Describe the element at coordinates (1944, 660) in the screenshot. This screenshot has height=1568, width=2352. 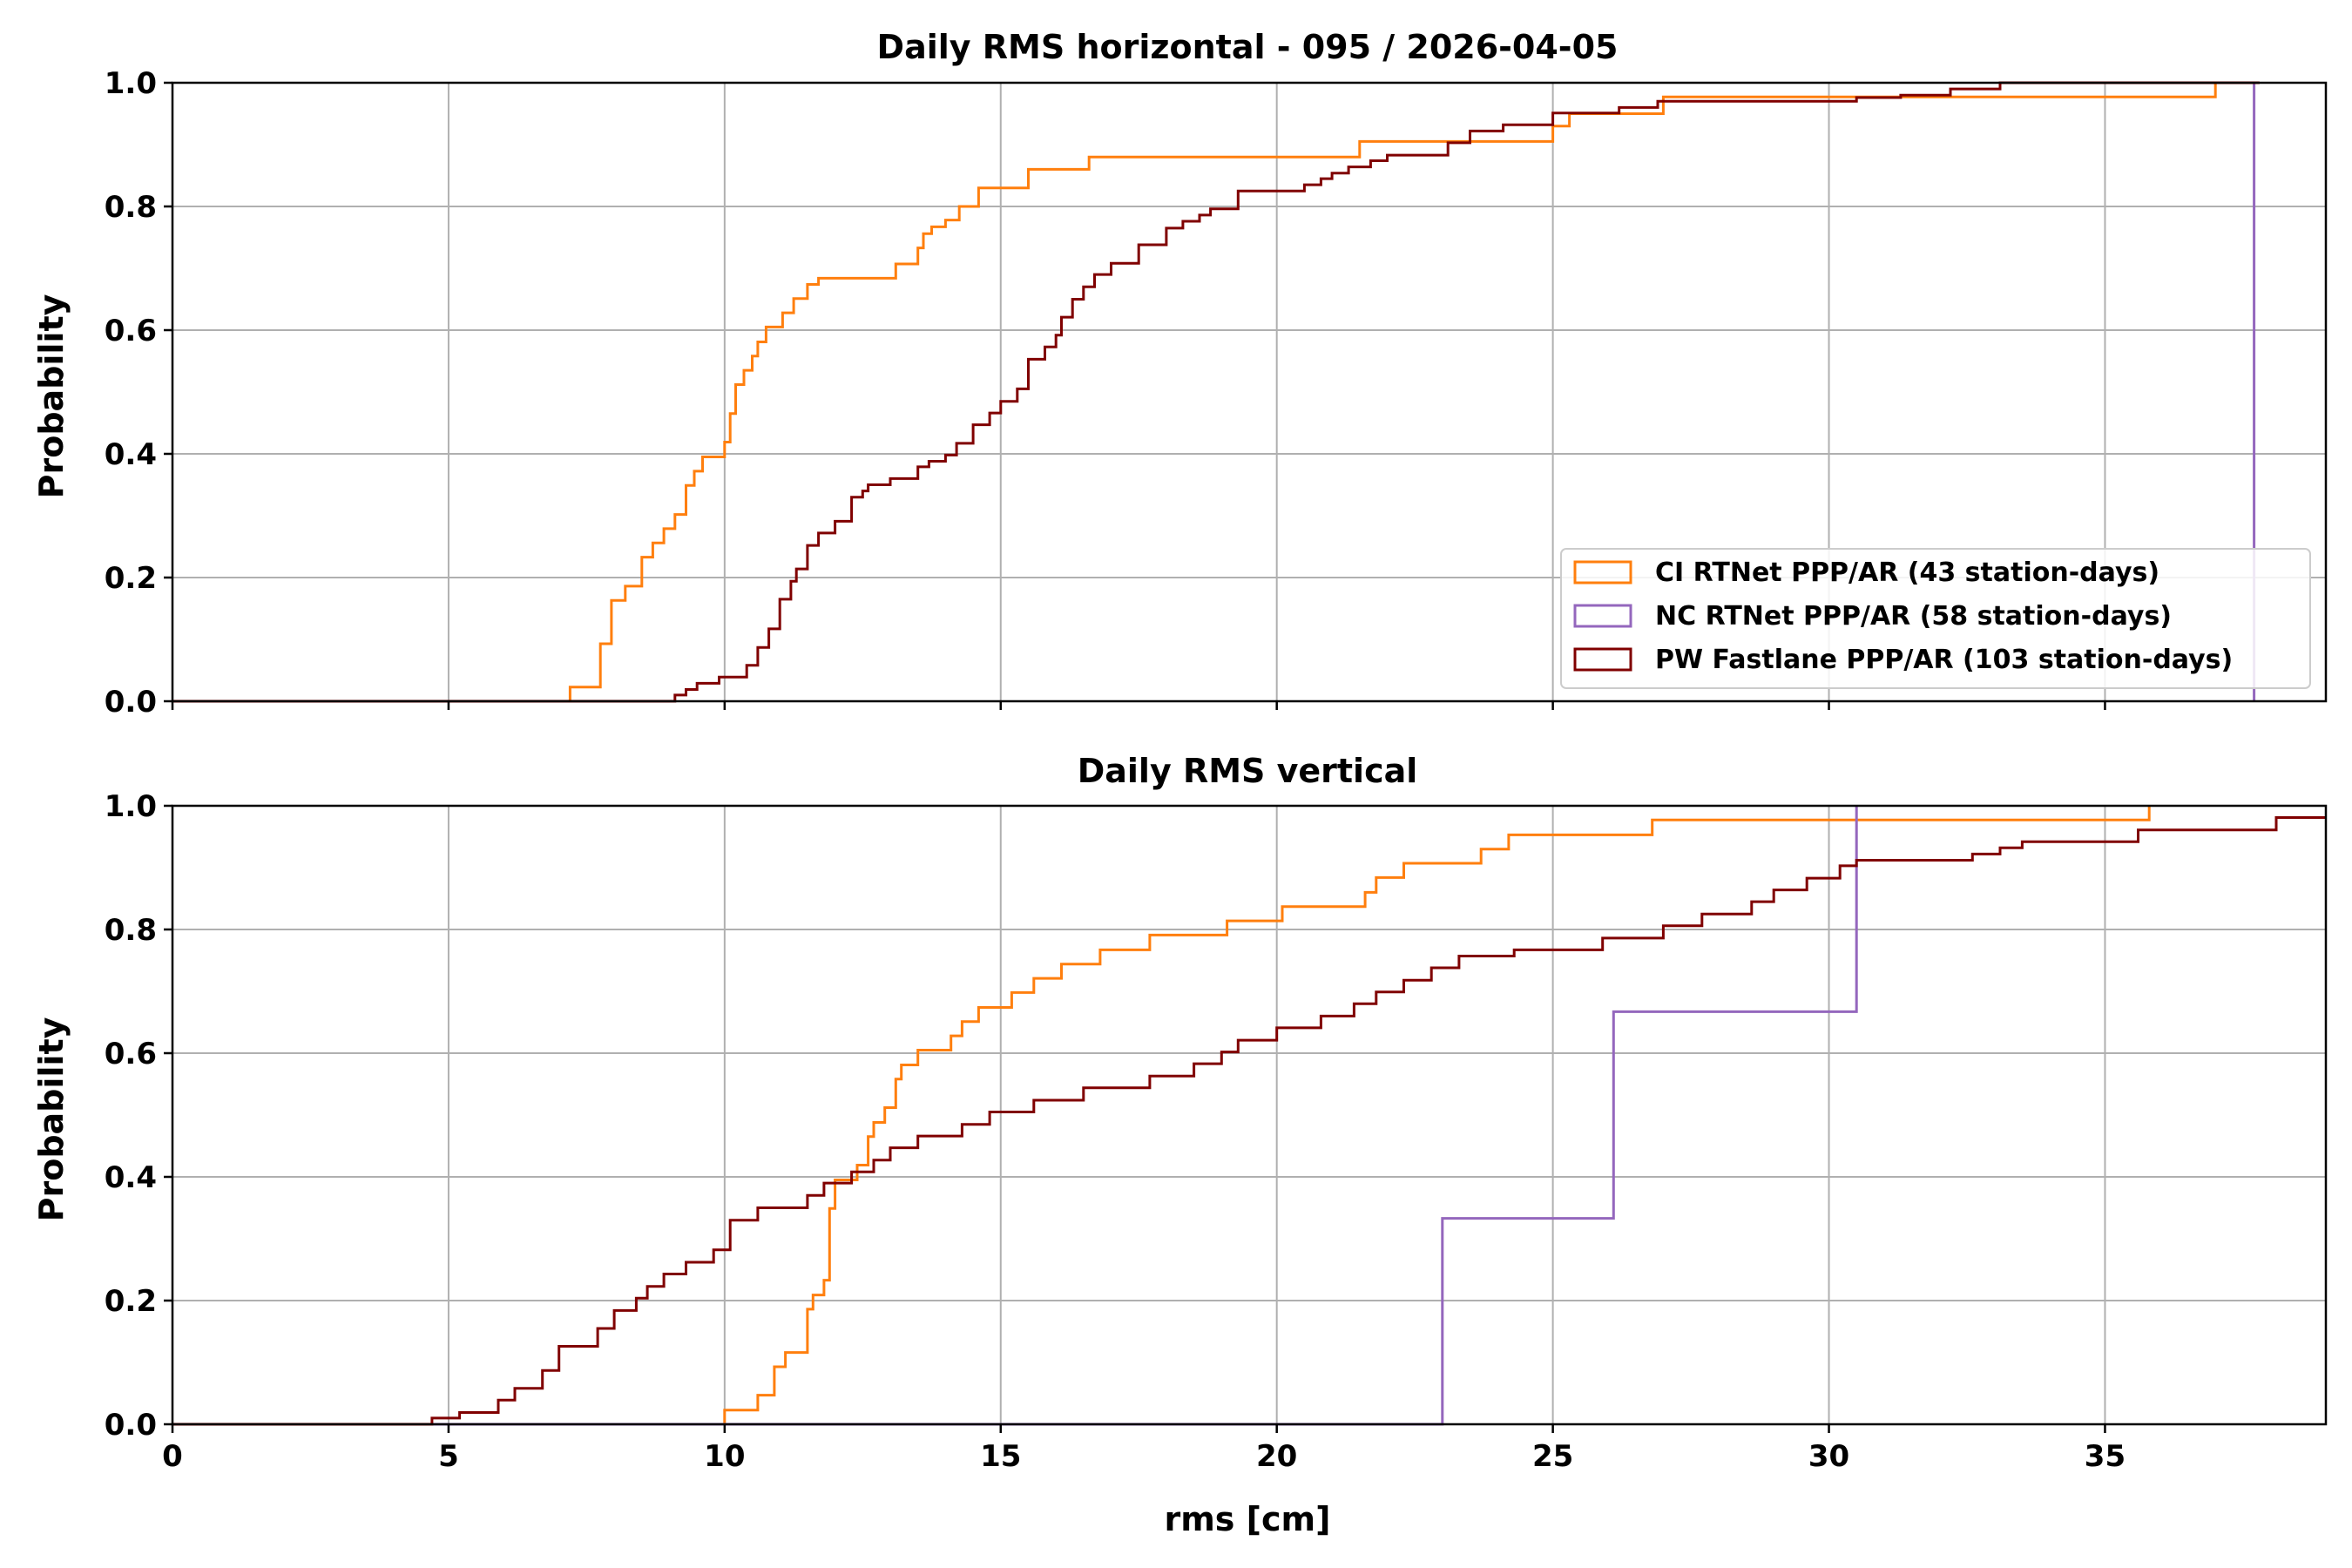
I see `legend-label-pw: PW Fastlane PPP/AR (103 station-days)` at that location.